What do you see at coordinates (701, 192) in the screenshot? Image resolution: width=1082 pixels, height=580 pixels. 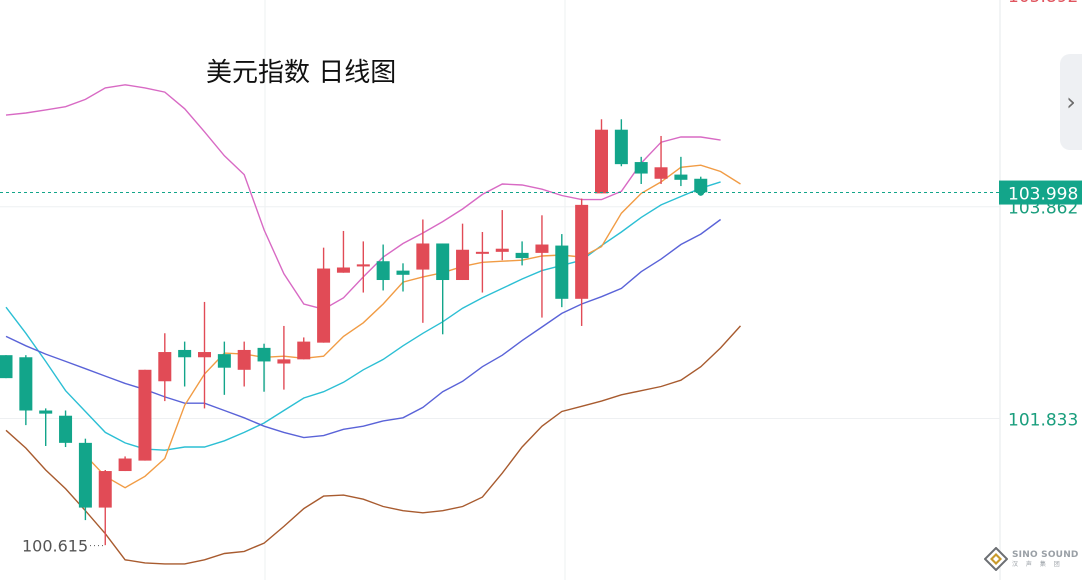 I see `last-price-dot` at bounding box center [701, 192].